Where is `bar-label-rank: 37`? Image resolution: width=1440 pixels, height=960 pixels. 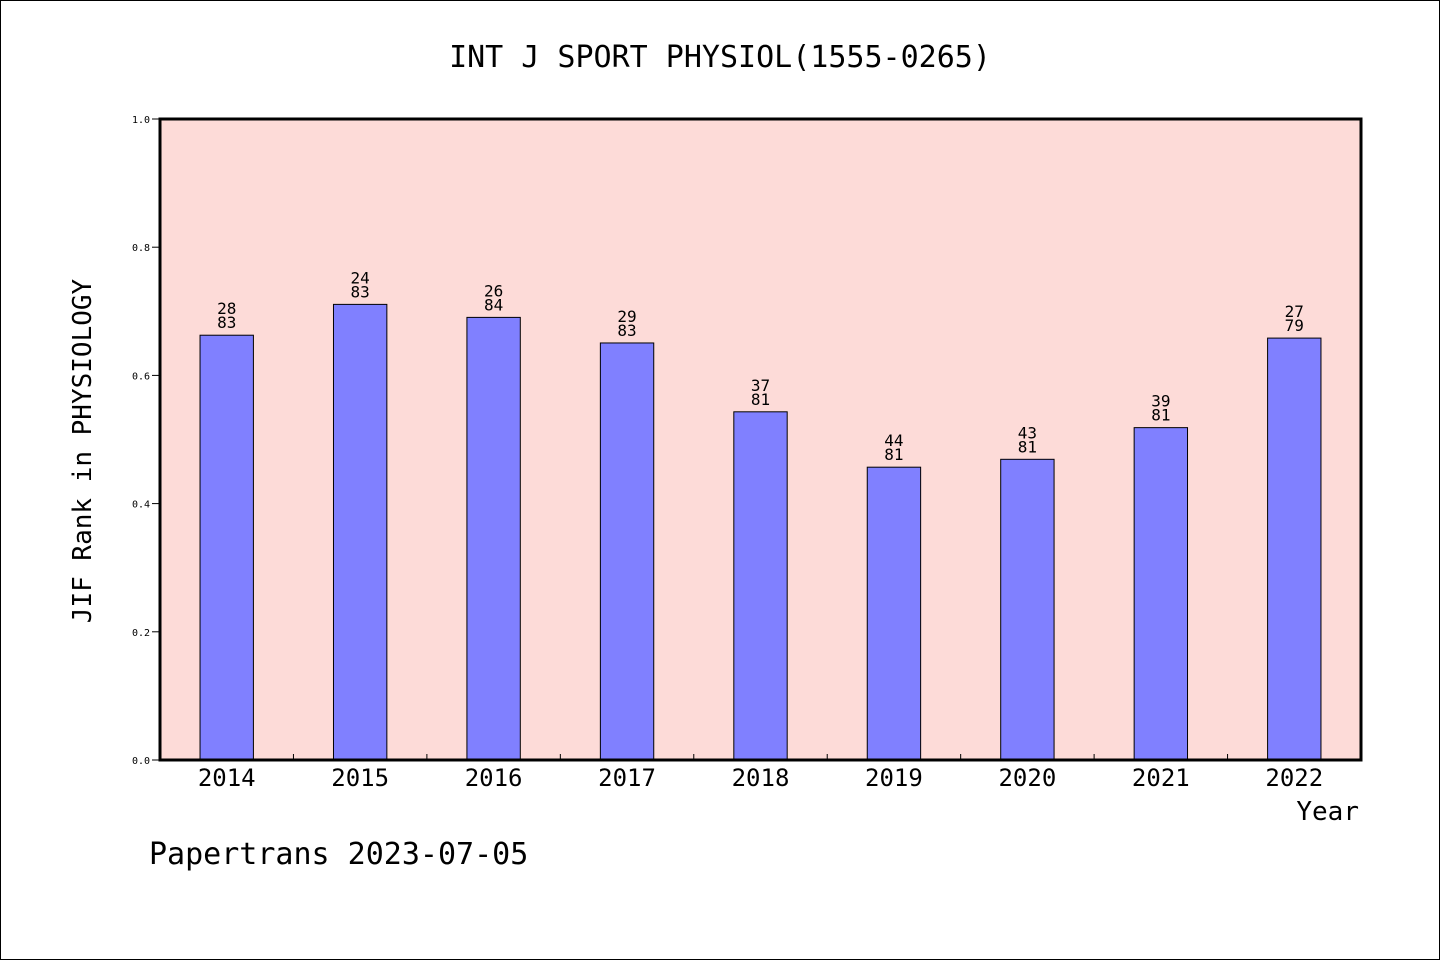
bar-label-rank: 37 is located at coordinates (760, 385).